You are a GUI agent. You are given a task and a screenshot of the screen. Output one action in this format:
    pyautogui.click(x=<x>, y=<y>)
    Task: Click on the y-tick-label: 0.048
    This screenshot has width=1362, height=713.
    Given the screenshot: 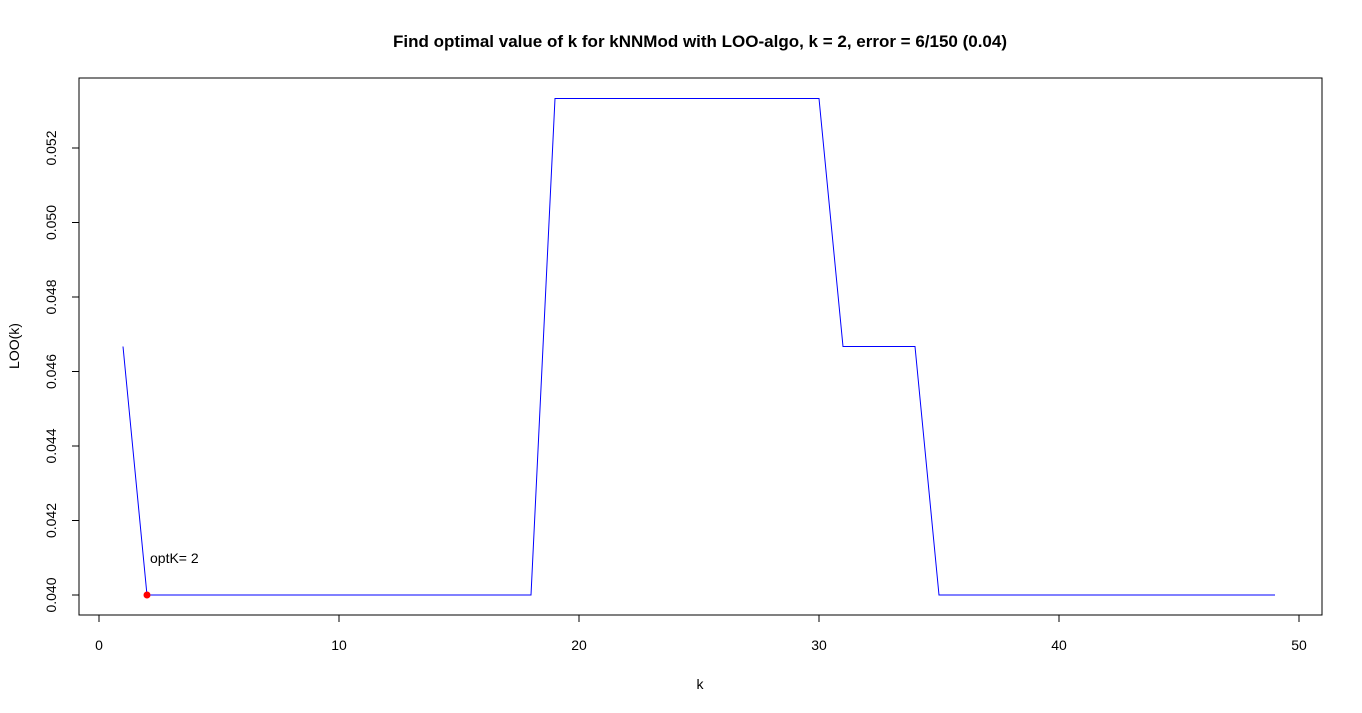 What is the action you would take?
    pyautogui.click(x=51, y=296)
    